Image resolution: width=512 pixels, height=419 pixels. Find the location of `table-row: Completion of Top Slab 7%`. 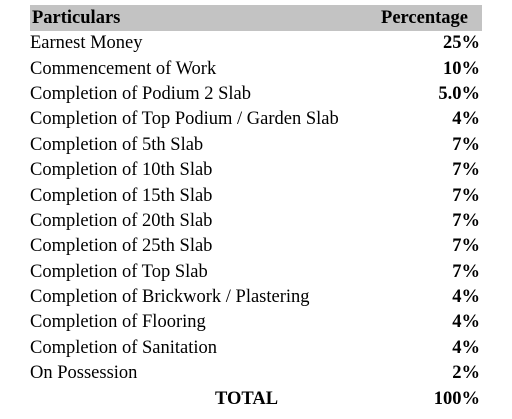

table-row: Completion of Top Slab 7% is located at coordinates (256, 272).